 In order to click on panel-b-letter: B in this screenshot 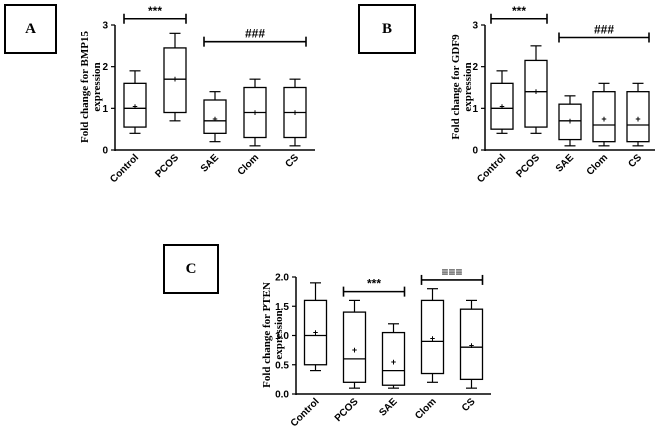, I will do `click(386, 28)`.